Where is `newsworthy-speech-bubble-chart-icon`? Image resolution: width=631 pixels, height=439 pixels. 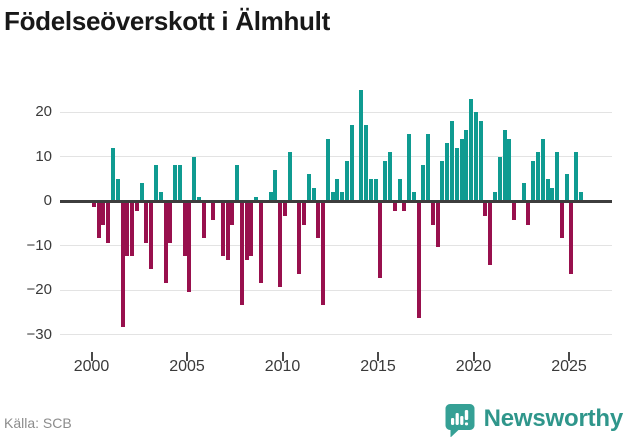 newsworthy-speech-bubble-chart-icon is located at coordinates (459, 419).